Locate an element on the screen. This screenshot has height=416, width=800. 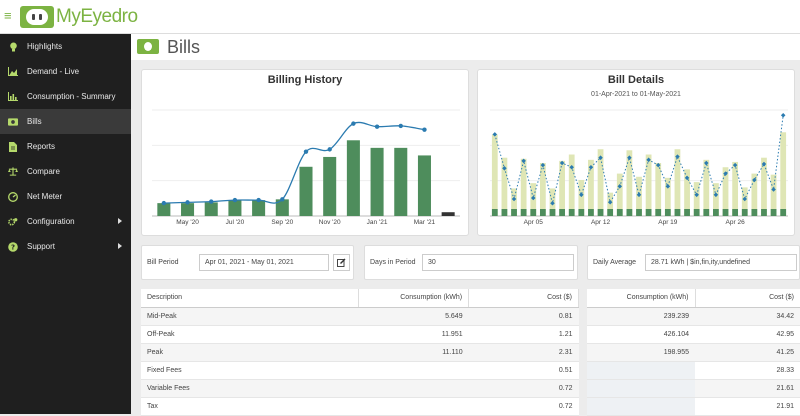
gears-icon is located at coordinates (13, 222).